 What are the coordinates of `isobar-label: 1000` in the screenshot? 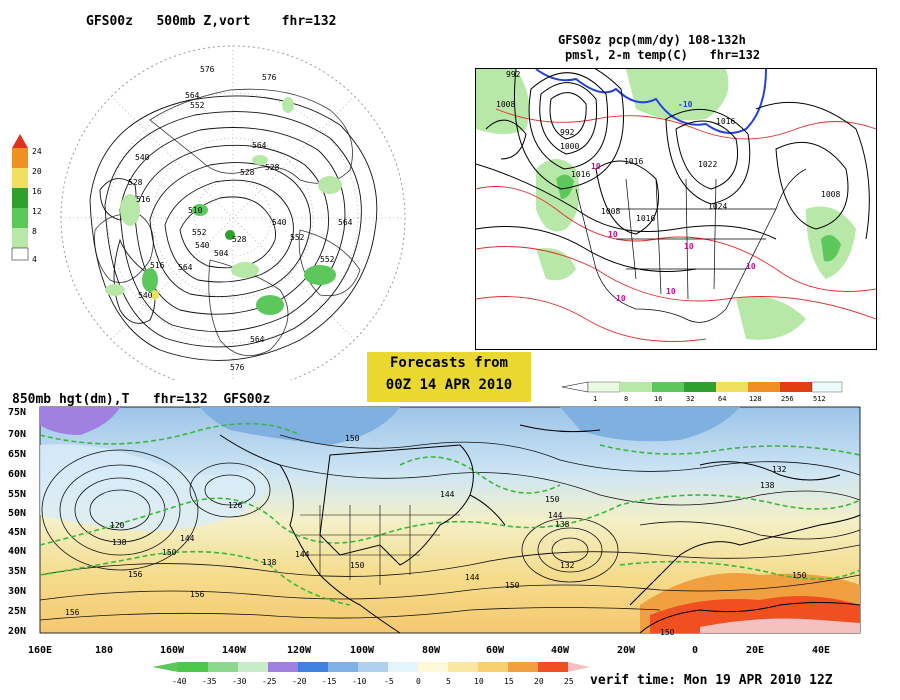 It's located at (569, 146).